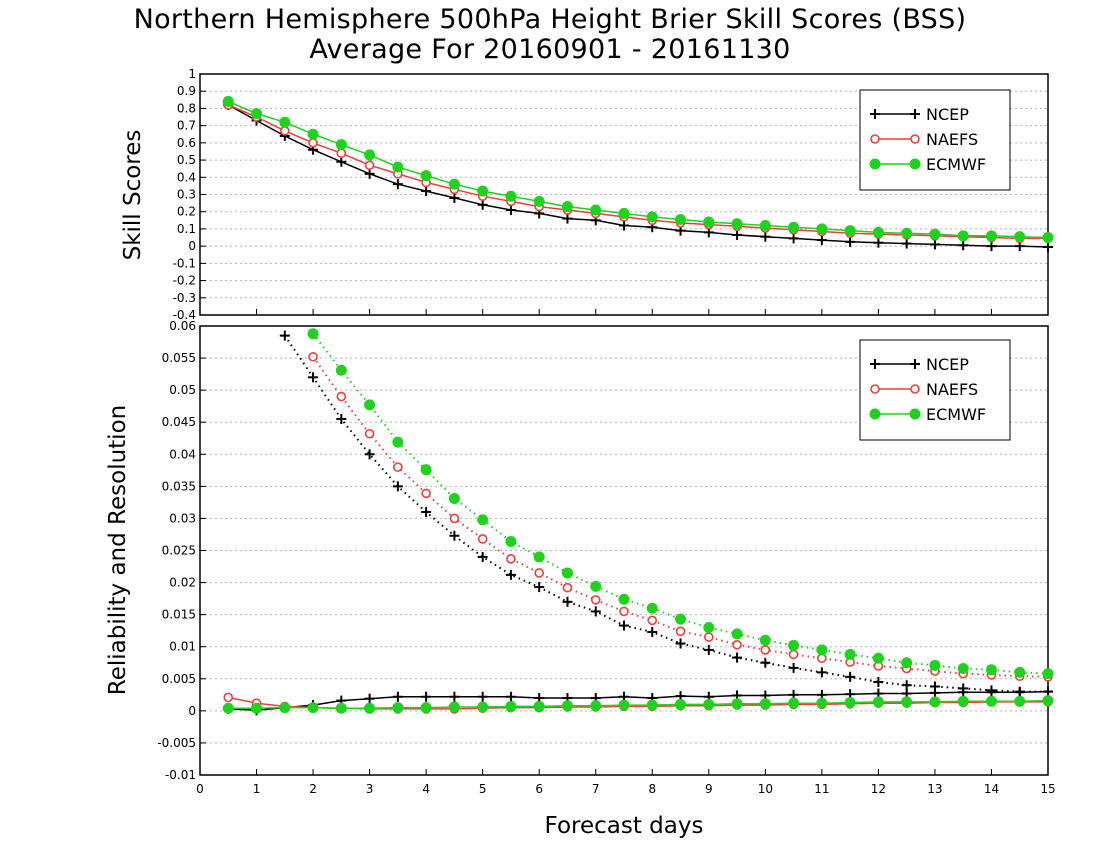 The height and width of the screenshot is (850, 1100). What do you see at coordinates (184, 281) in the screenshot?
I see `y-tick-label: -0.2` at bounding box center [184, 281].